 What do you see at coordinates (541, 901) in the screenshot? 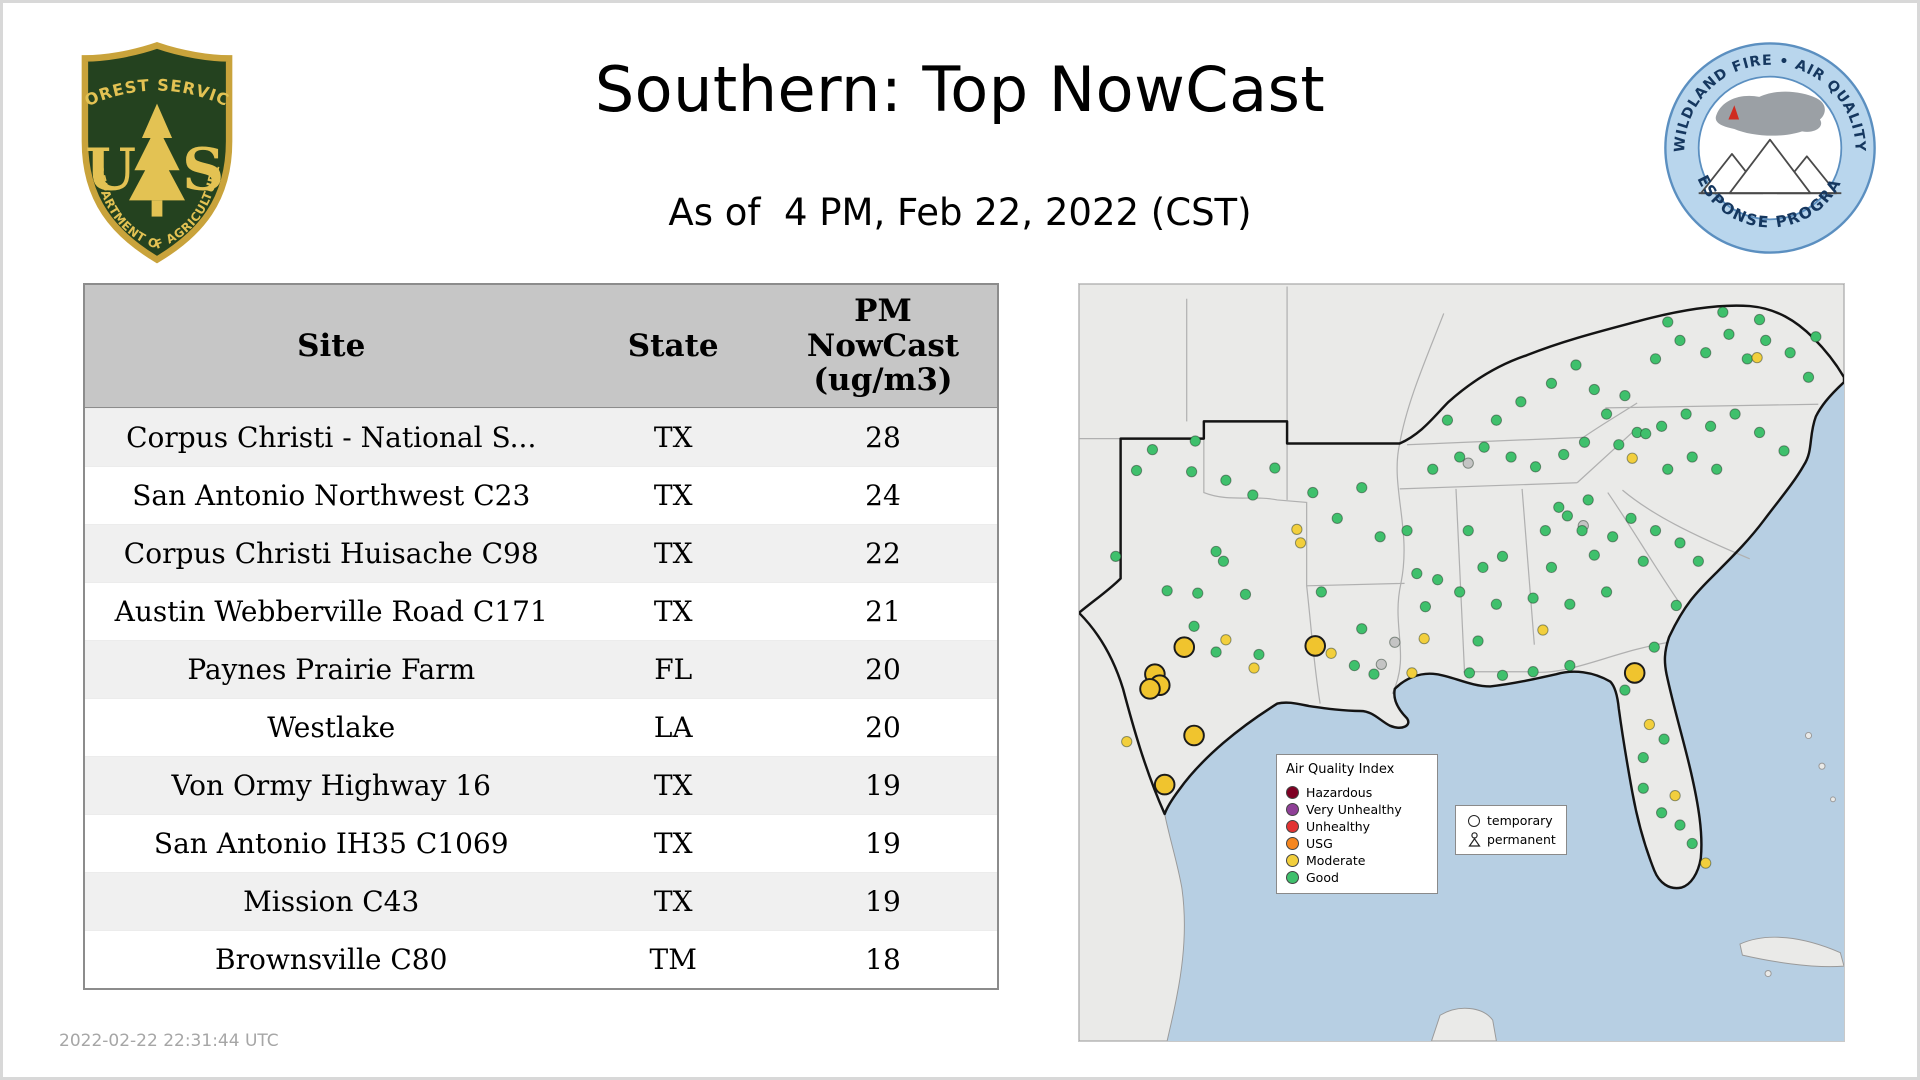
I see `table-row: Mission C43 TX 19` at bounding box center [541, 901].